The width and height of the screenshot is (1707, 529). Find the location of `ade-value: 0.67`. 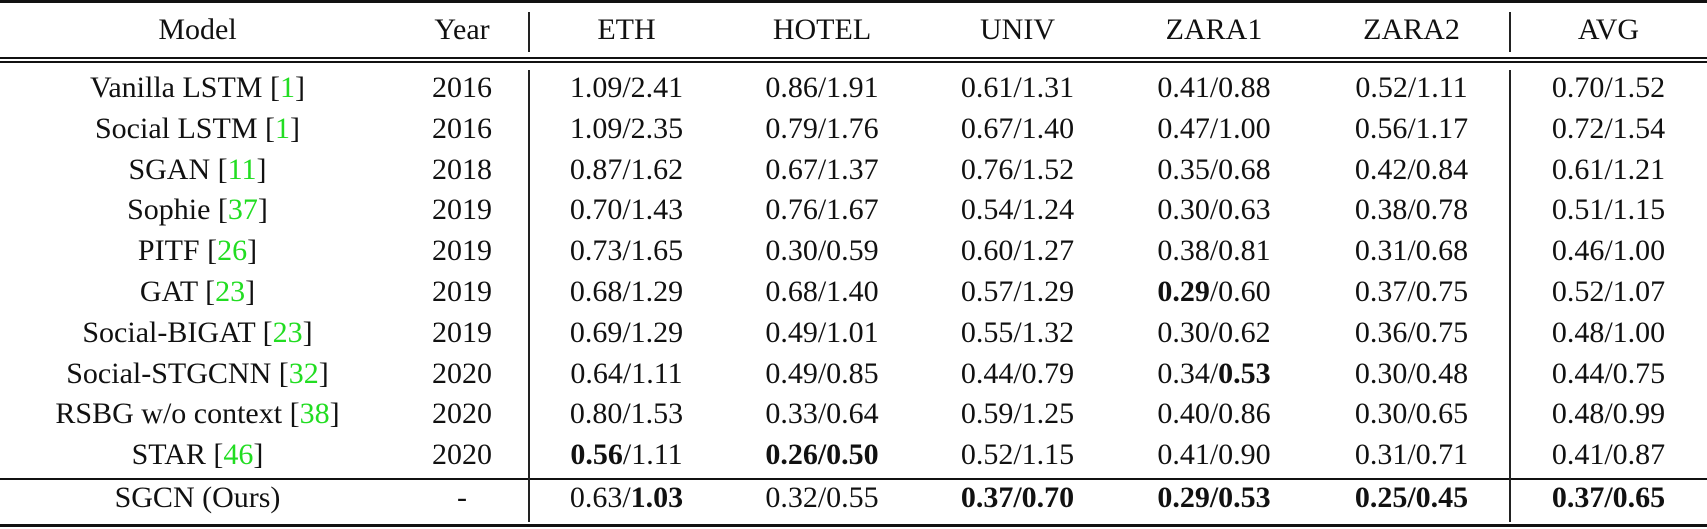

ade-value: 0.67 is located at coordinates (987, 128).